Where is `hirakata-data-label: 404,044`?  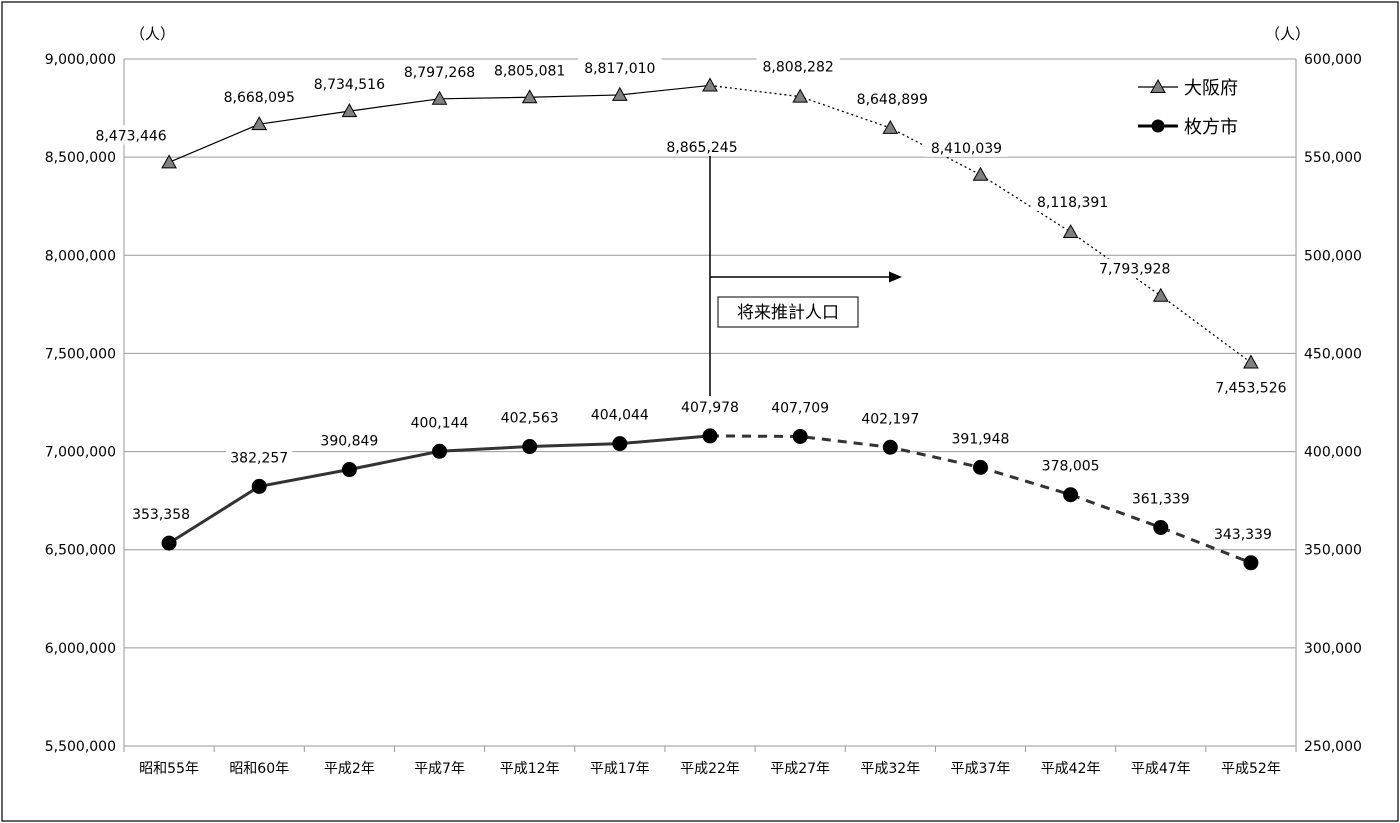 hirakata-data-label: 404,044 is located at coordinates (620, 416).